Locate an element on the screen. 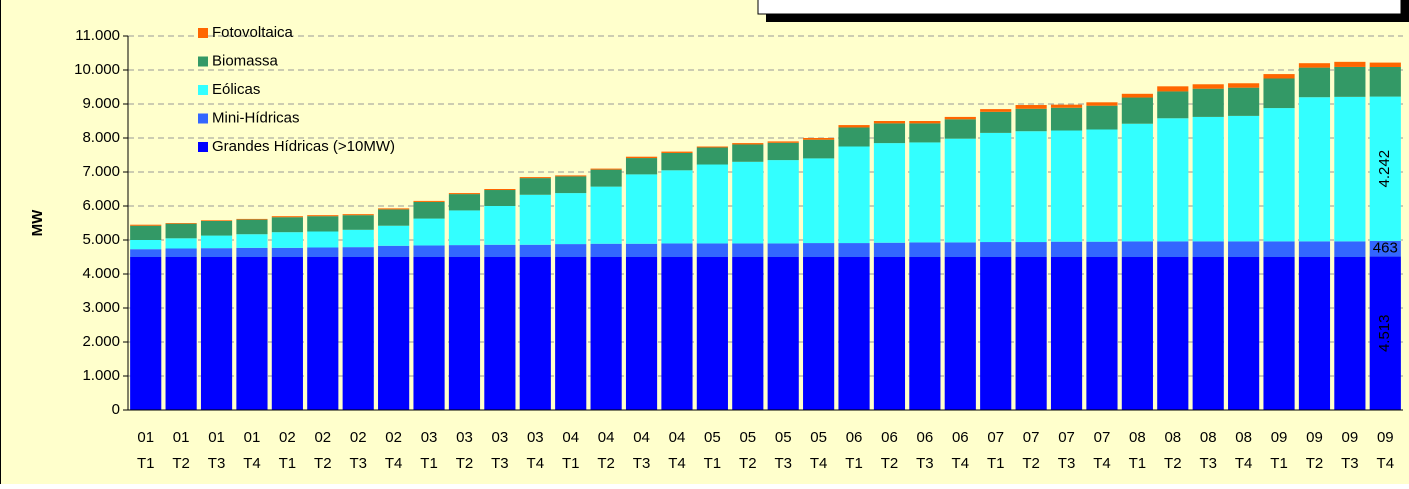 This screenshot has height=489, width=1409. legend-swatch is located at coordinates (203, 118).